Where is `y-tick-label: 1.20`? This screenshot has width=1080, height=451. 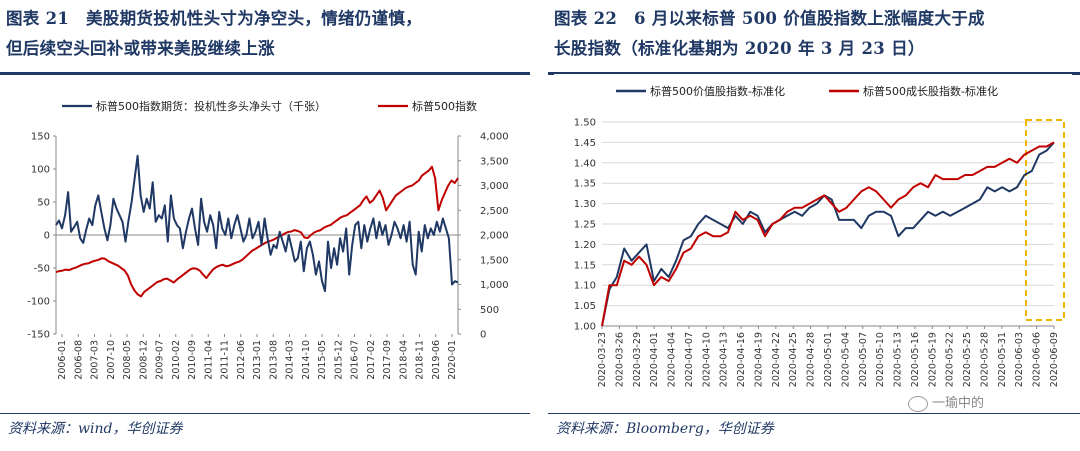
y-tick-label: 1.20 is located at coordinates (585, 245).